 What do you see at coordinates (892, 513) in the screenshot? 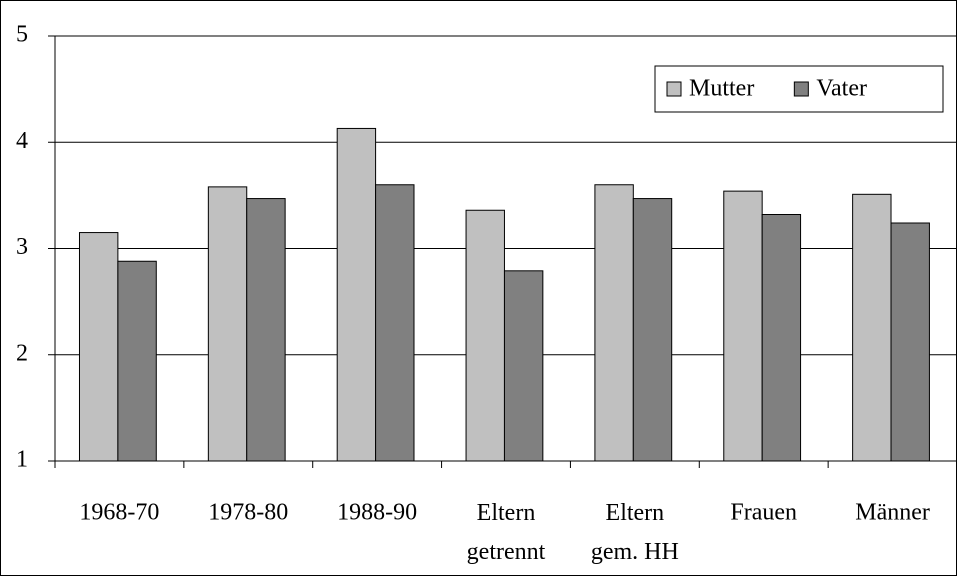
I see `x-tick-label: Männer` at bounding box center [892, 513].